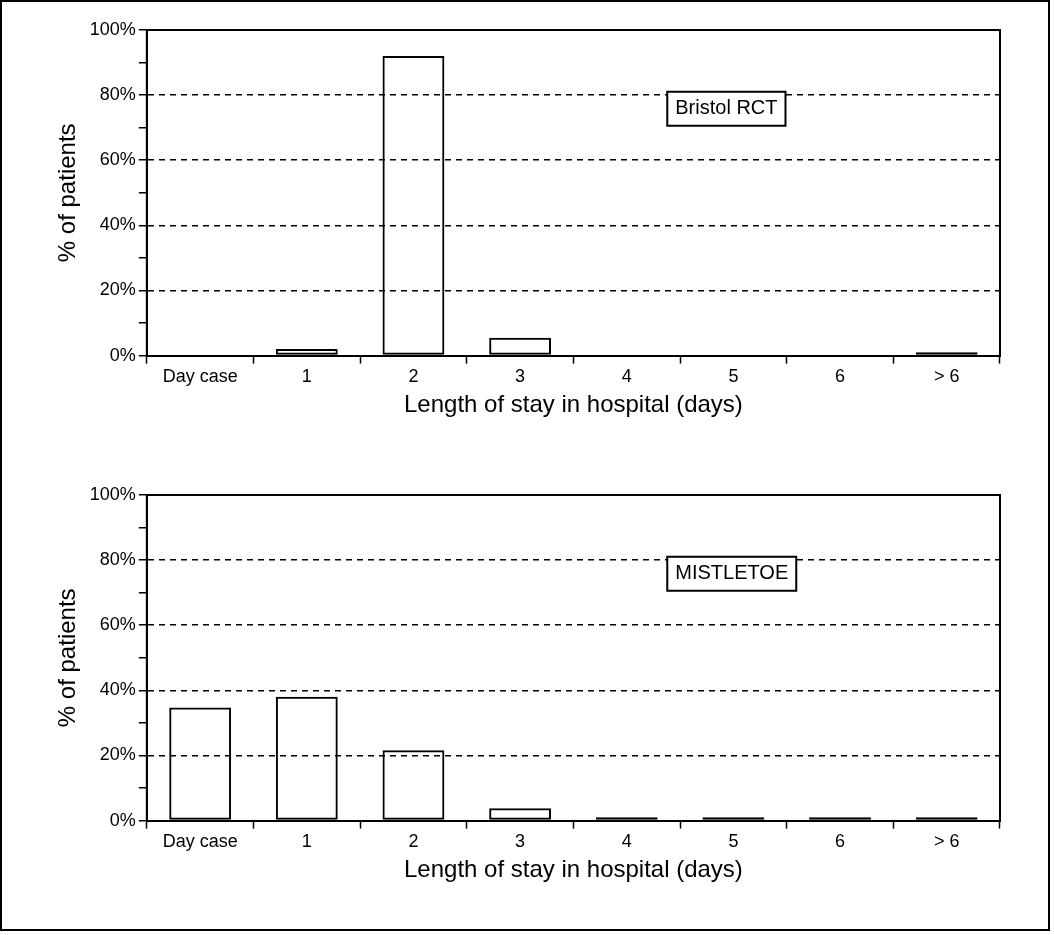 The height and width of the screenshot is (935, 1054). Describe the element at coordinates (732, 572) in the screenshot. I see `annotation: MISTLETOE` at that location.